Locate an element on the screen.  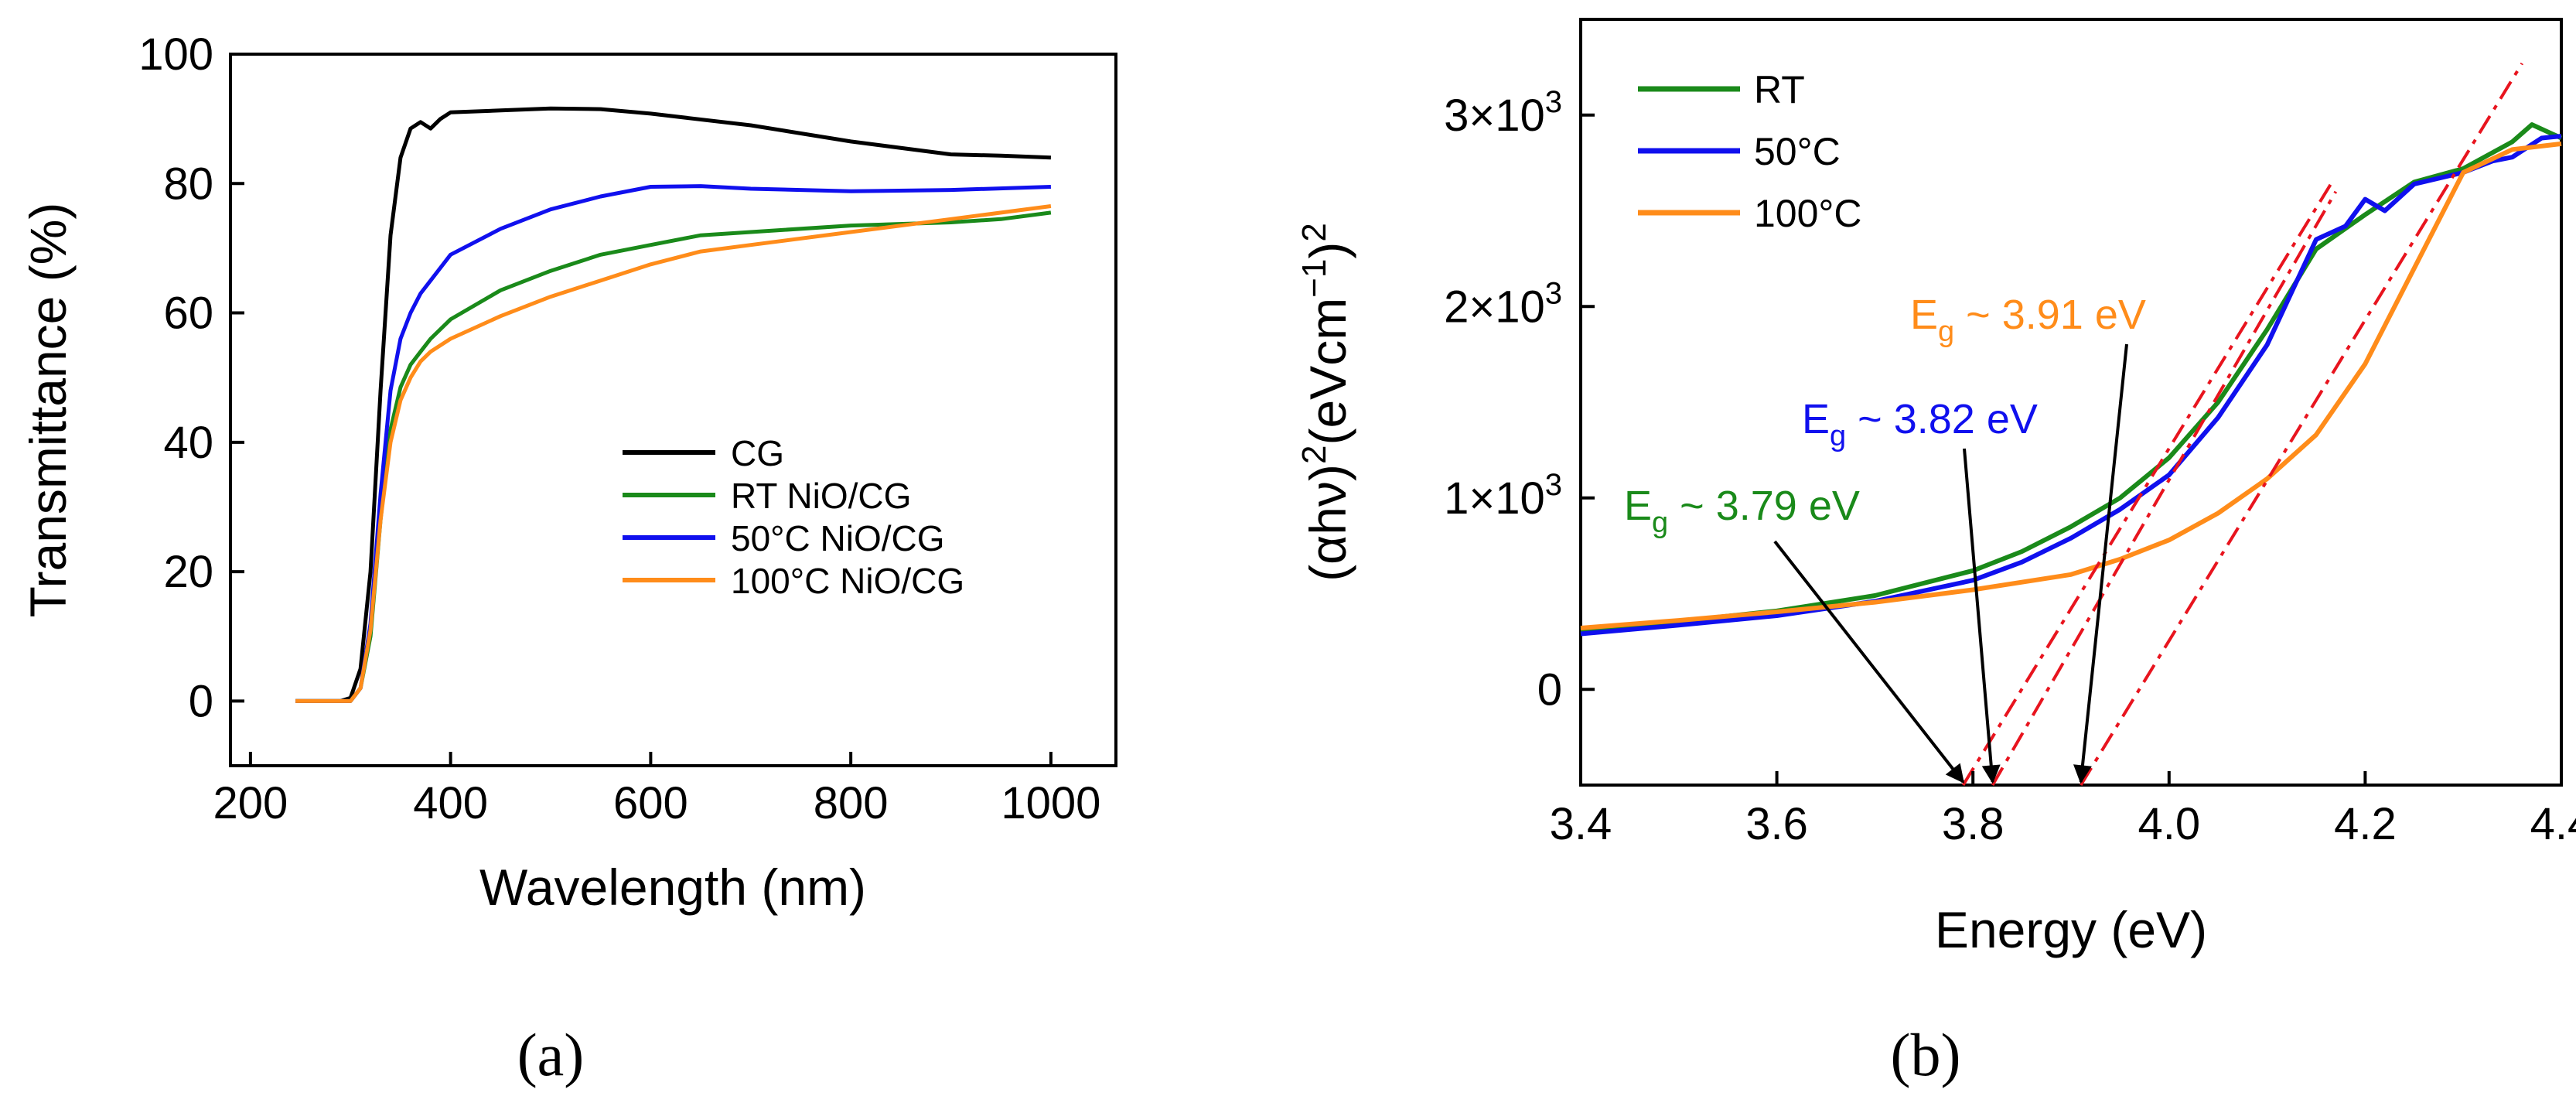
panel-a-x-tick-label: 400 is located at coordinates (450, 803).